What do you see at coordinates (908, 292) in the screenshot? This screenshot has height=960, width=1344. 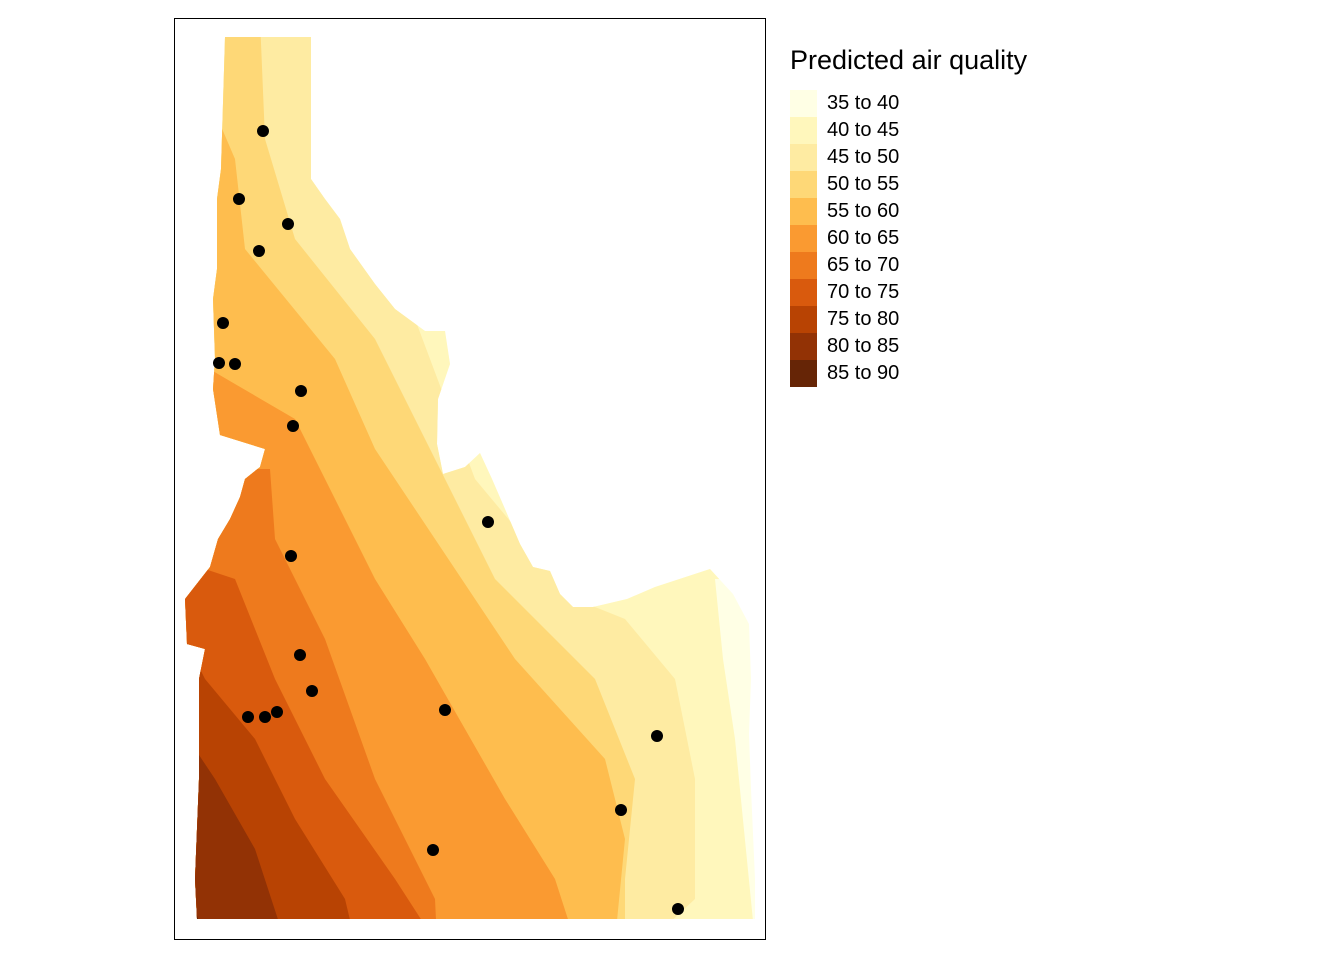 I see `legend-item: 70 to 75` at bounding box center [908, 292].